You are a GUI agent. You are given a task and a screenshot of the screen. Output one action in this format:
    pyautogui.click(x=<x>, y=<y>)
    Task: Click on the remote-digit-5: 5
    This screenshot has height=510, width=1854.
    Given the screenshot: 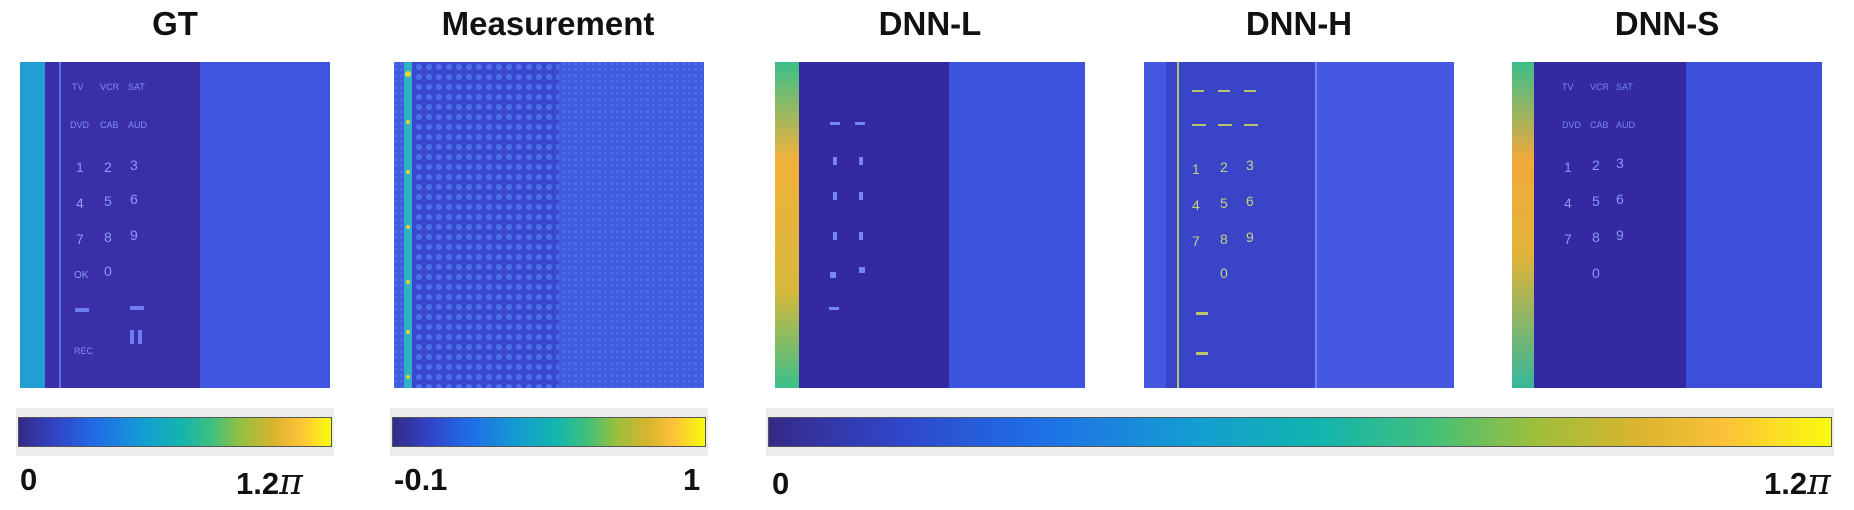 What is the action you would take?
    pyautogui.click(x=108, y=201)
    